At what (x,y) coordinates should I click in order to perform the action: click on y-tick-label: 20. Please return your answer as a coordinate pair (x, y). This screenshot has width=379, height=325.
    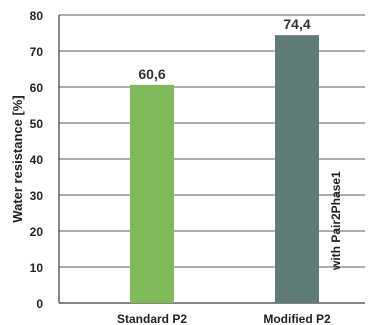
    Looking at the image, I should click on (37, 232).